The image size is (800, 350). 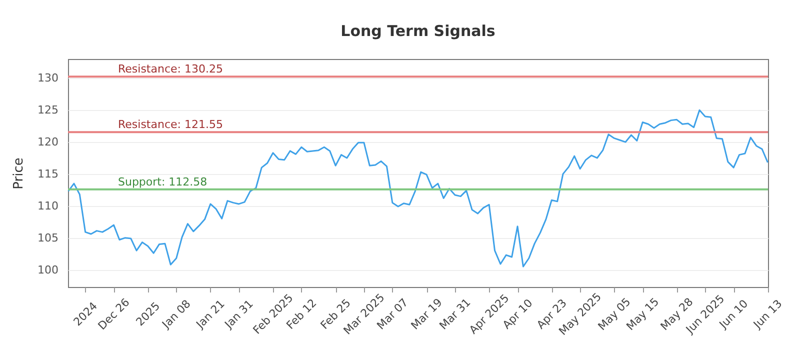 I want to click on y-tick-label: 120, so click(x=48, y=142).